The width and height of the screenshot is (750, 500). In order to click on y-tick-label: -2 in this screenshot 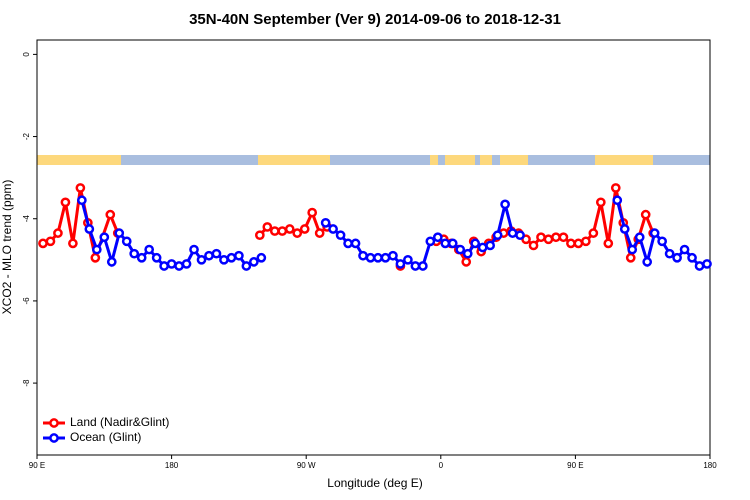, I will do `click(26, 136)`.